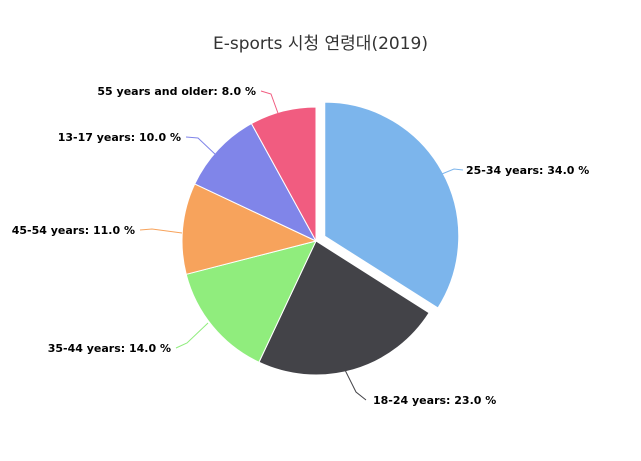  What do you see at coordinates (392, 205) in the screenshot?
I see `pie-slice-25-34-years` at bounding box center [392, 205].